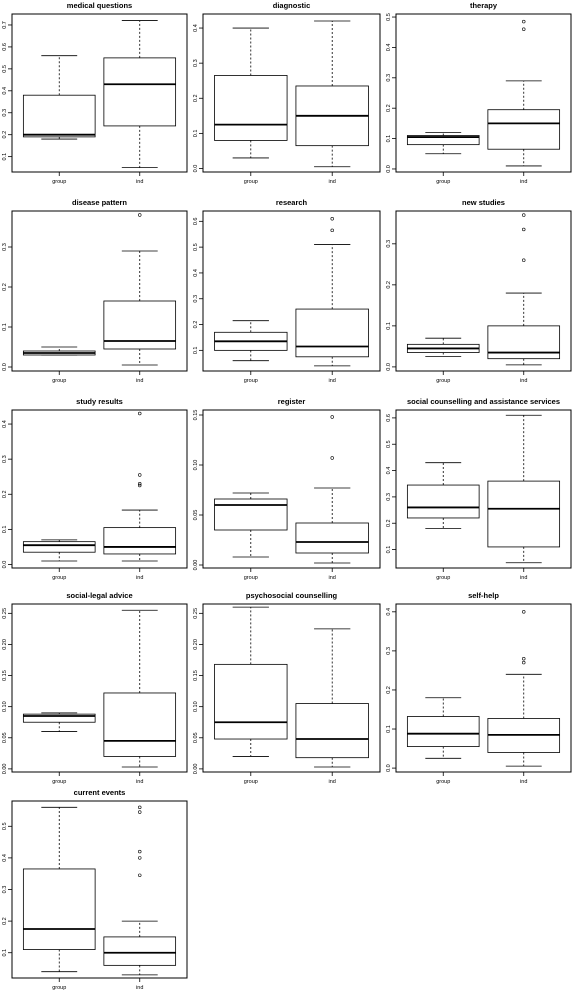 The height and width of the screenshot is (992, 579). I want to click on boxplot-panel: study results 0.0 0.1 0.2 0.3 0.4 group ind, so click(95, 489).